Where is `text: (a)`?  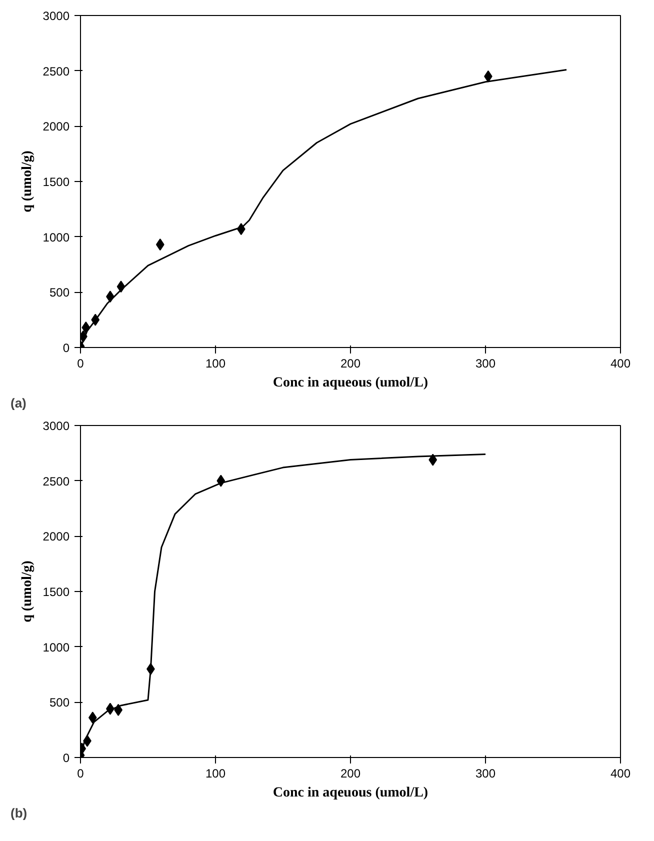 text: (a) is located at coordinates (18, 403).